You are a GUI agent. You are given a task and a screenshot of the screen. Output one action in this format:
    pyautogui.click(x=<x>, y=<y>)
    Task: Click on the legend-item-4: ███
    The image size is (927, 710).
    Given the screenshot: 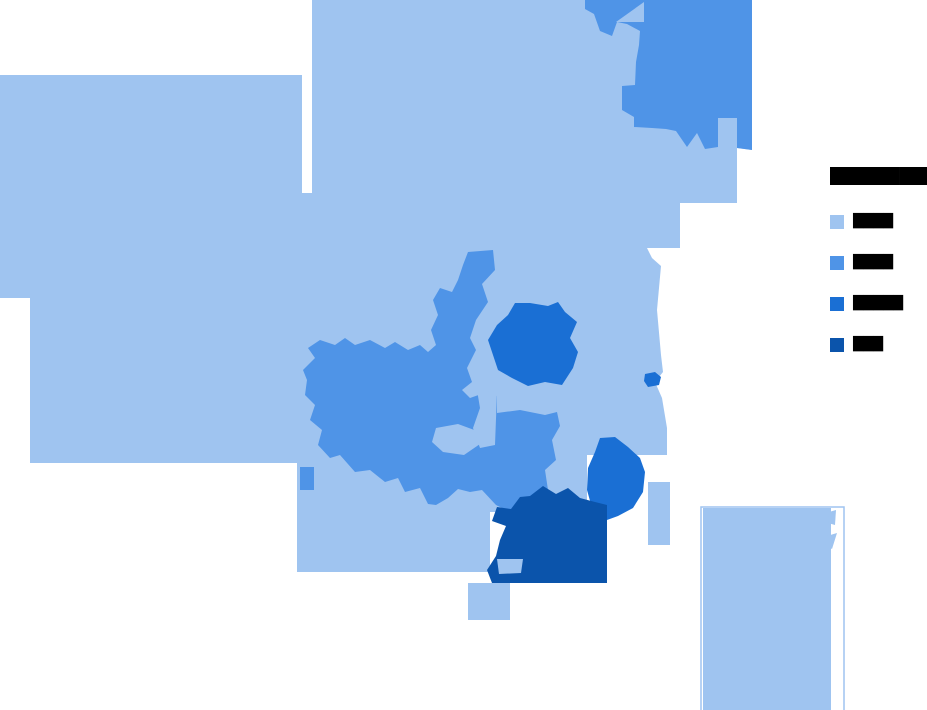 What is the action you would take?
    pyautogui.click(x=878, y=344)
    